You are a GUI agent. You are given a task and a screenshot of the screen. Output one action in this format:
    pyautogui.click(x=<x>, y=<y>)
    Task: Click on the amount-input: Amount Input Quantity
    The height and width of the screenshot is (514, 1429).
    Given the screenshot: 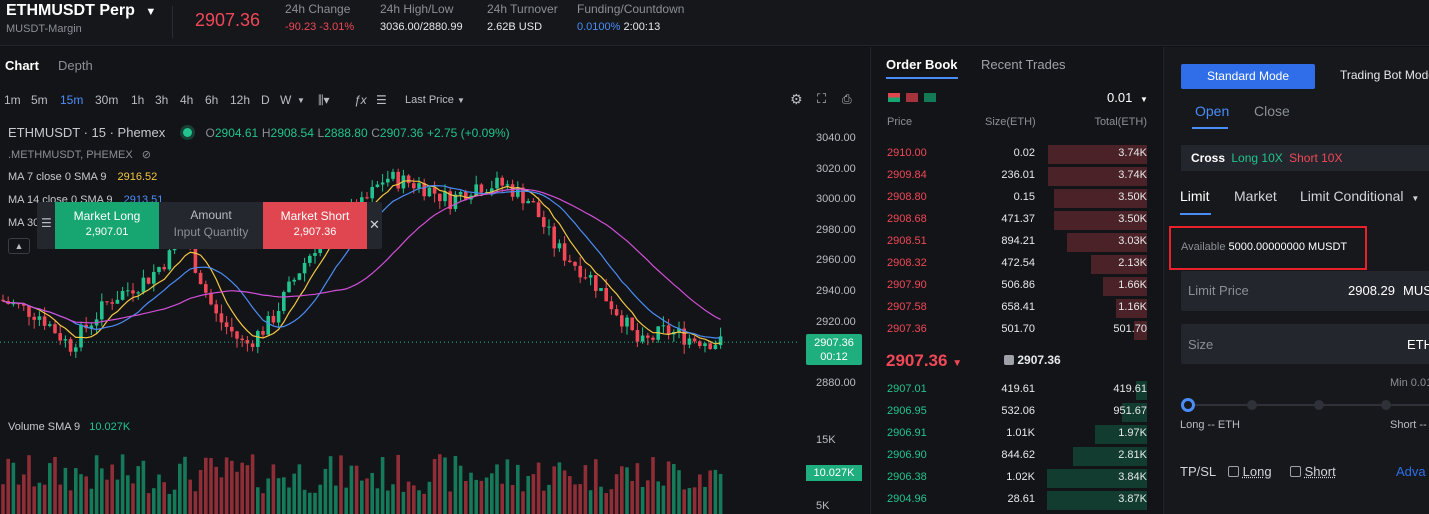 What is the action you would take?
    pyautogui.click(x=211, y=225)
    